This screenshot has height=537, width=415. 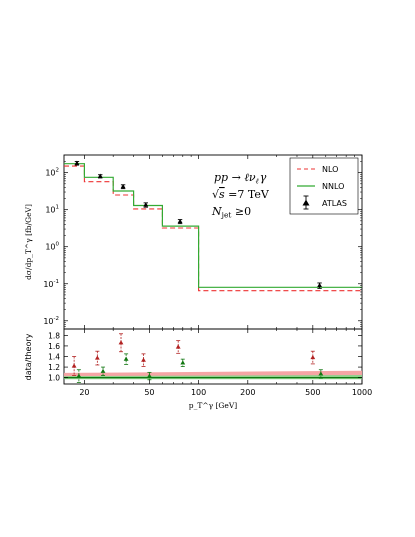 I want to click on x-tick-label: 20, so click(x=84, y=392).